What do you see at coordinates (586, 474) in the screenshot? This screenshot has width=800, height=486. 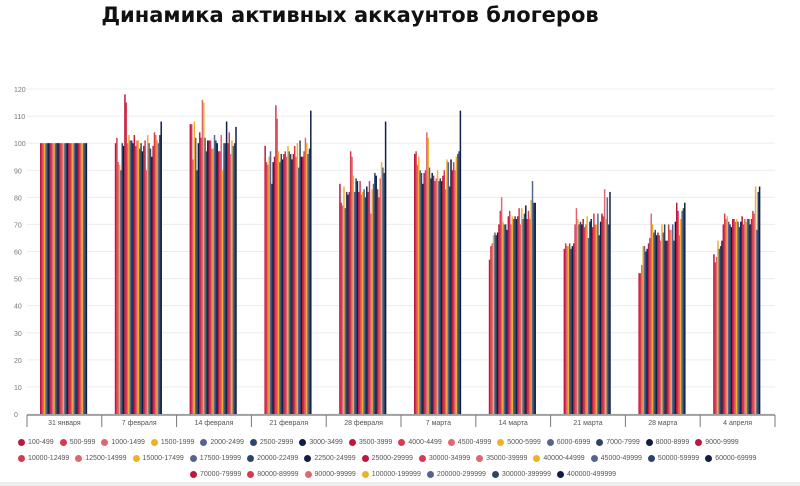 I see `legend-item: 400000-499999` at bounding box center [586, 474].